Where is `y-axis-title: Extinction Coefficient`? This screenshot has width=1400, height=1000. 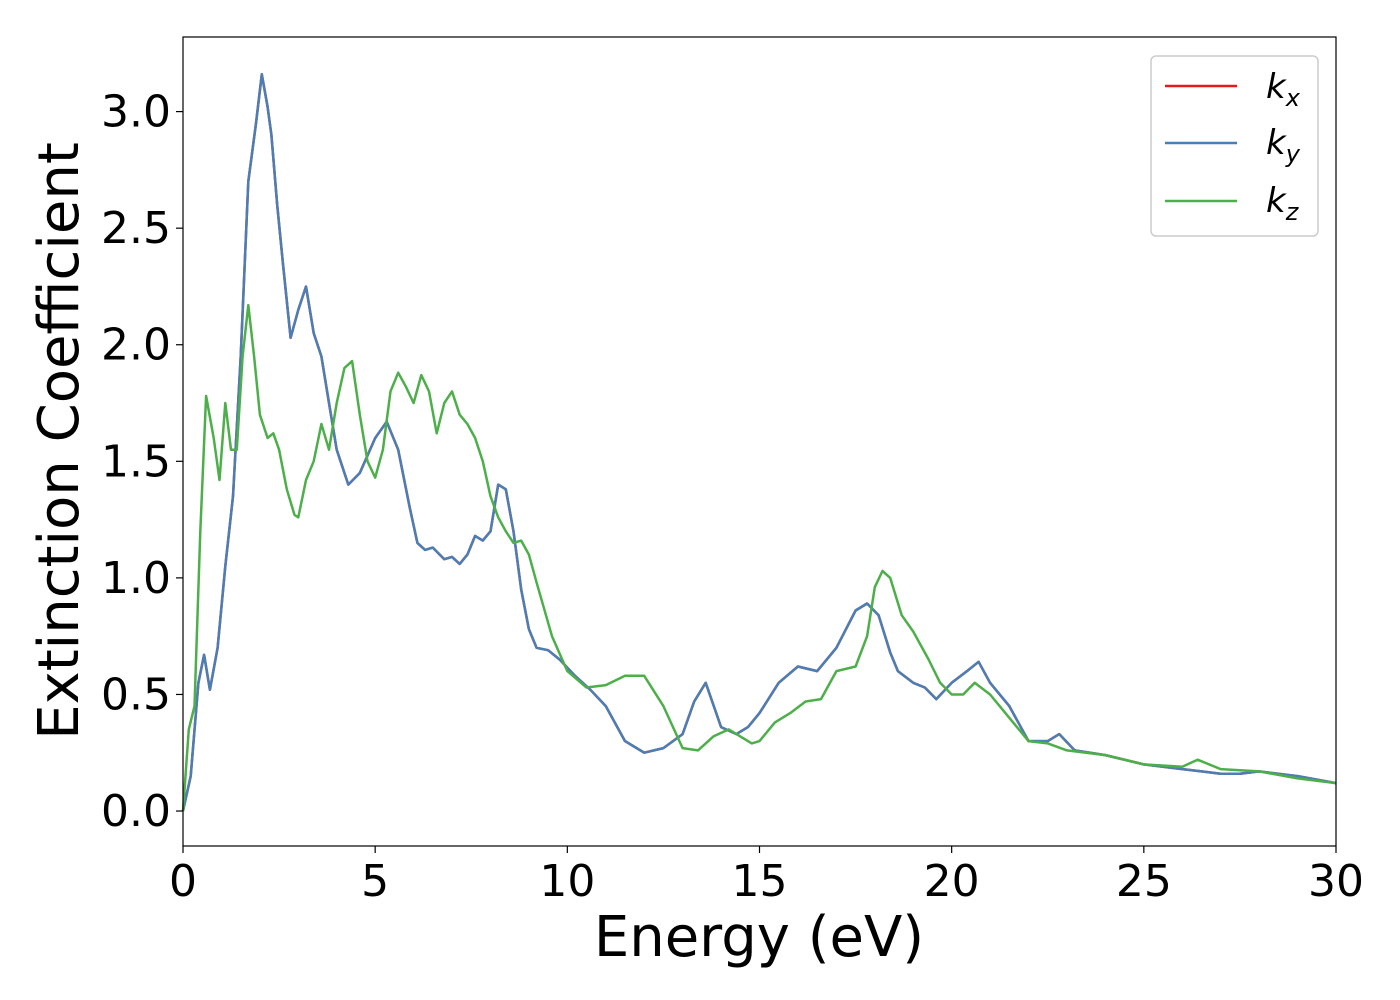
y-axis-title: Extinction Coefficient is located at coordinates (59, 441).